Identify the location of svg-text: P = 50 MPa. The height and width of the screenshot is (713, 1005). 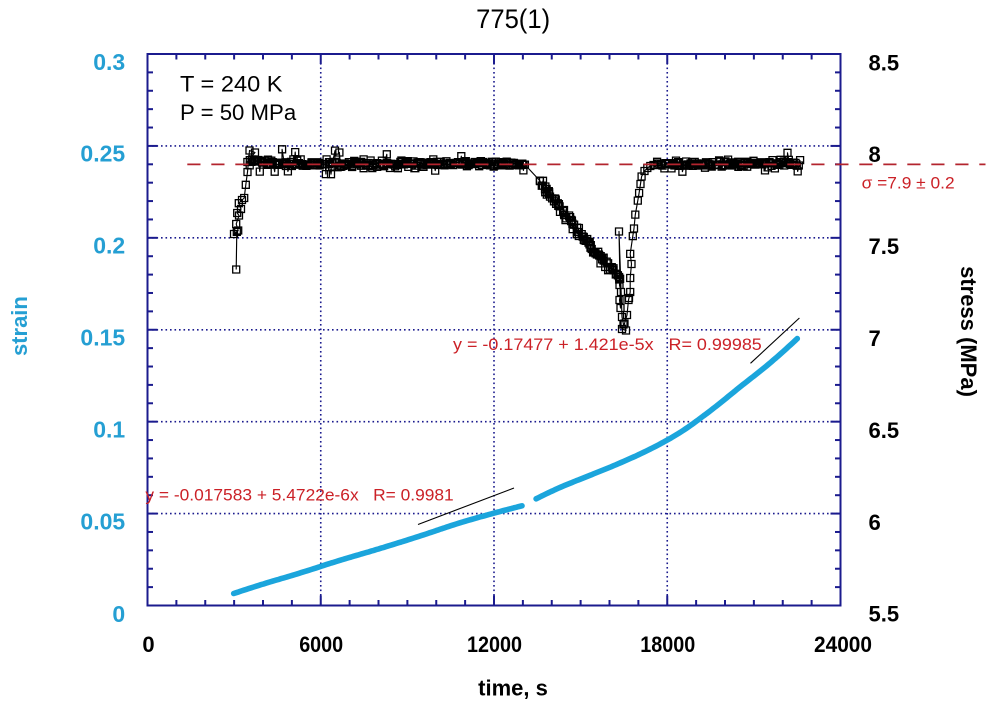
(238, 112).